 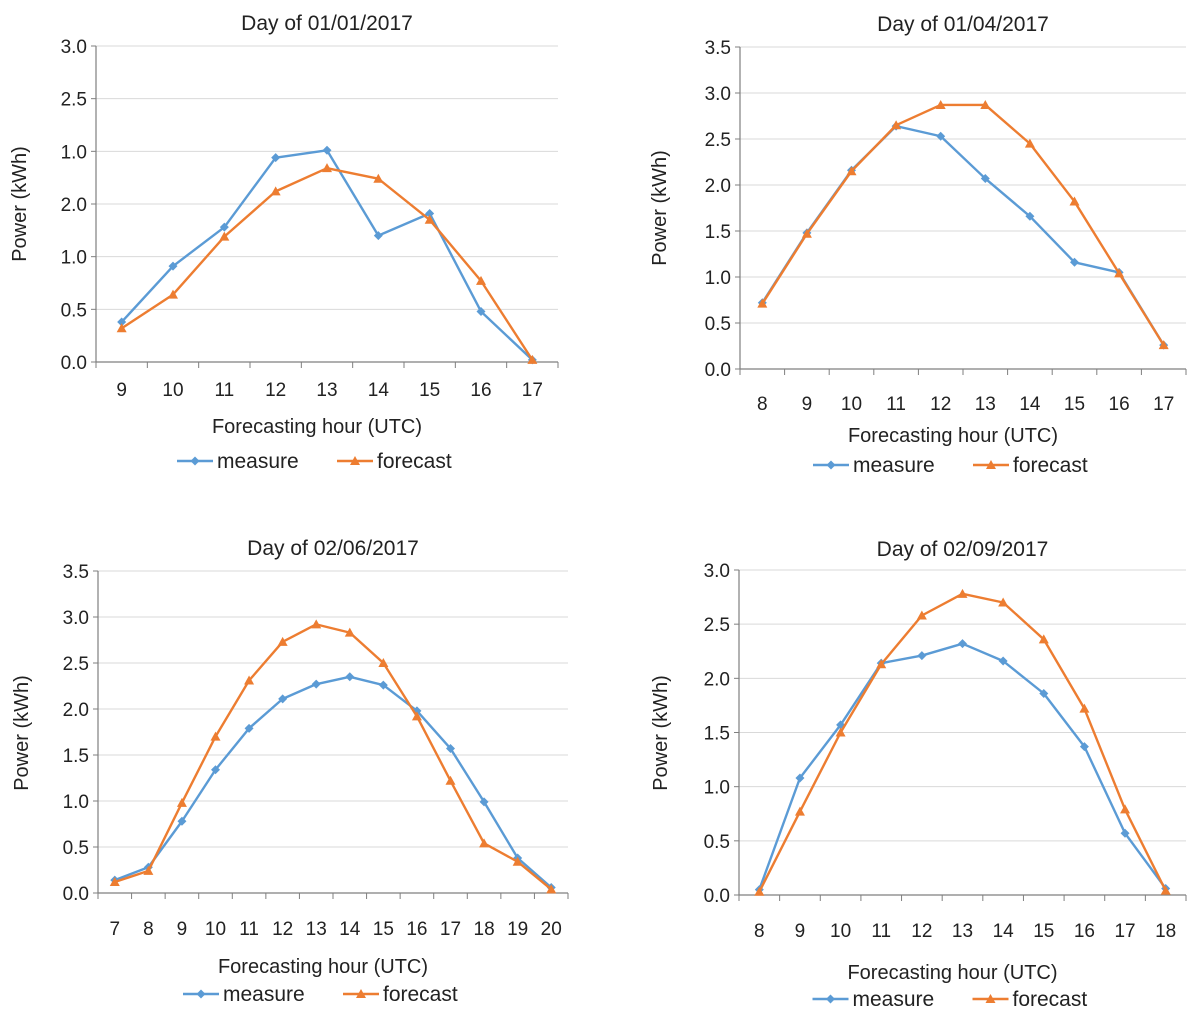 What do you see at coordinates (950, 999) in the screenshot?
I see `legend: measure forecast` at bounding box center [950, 999].